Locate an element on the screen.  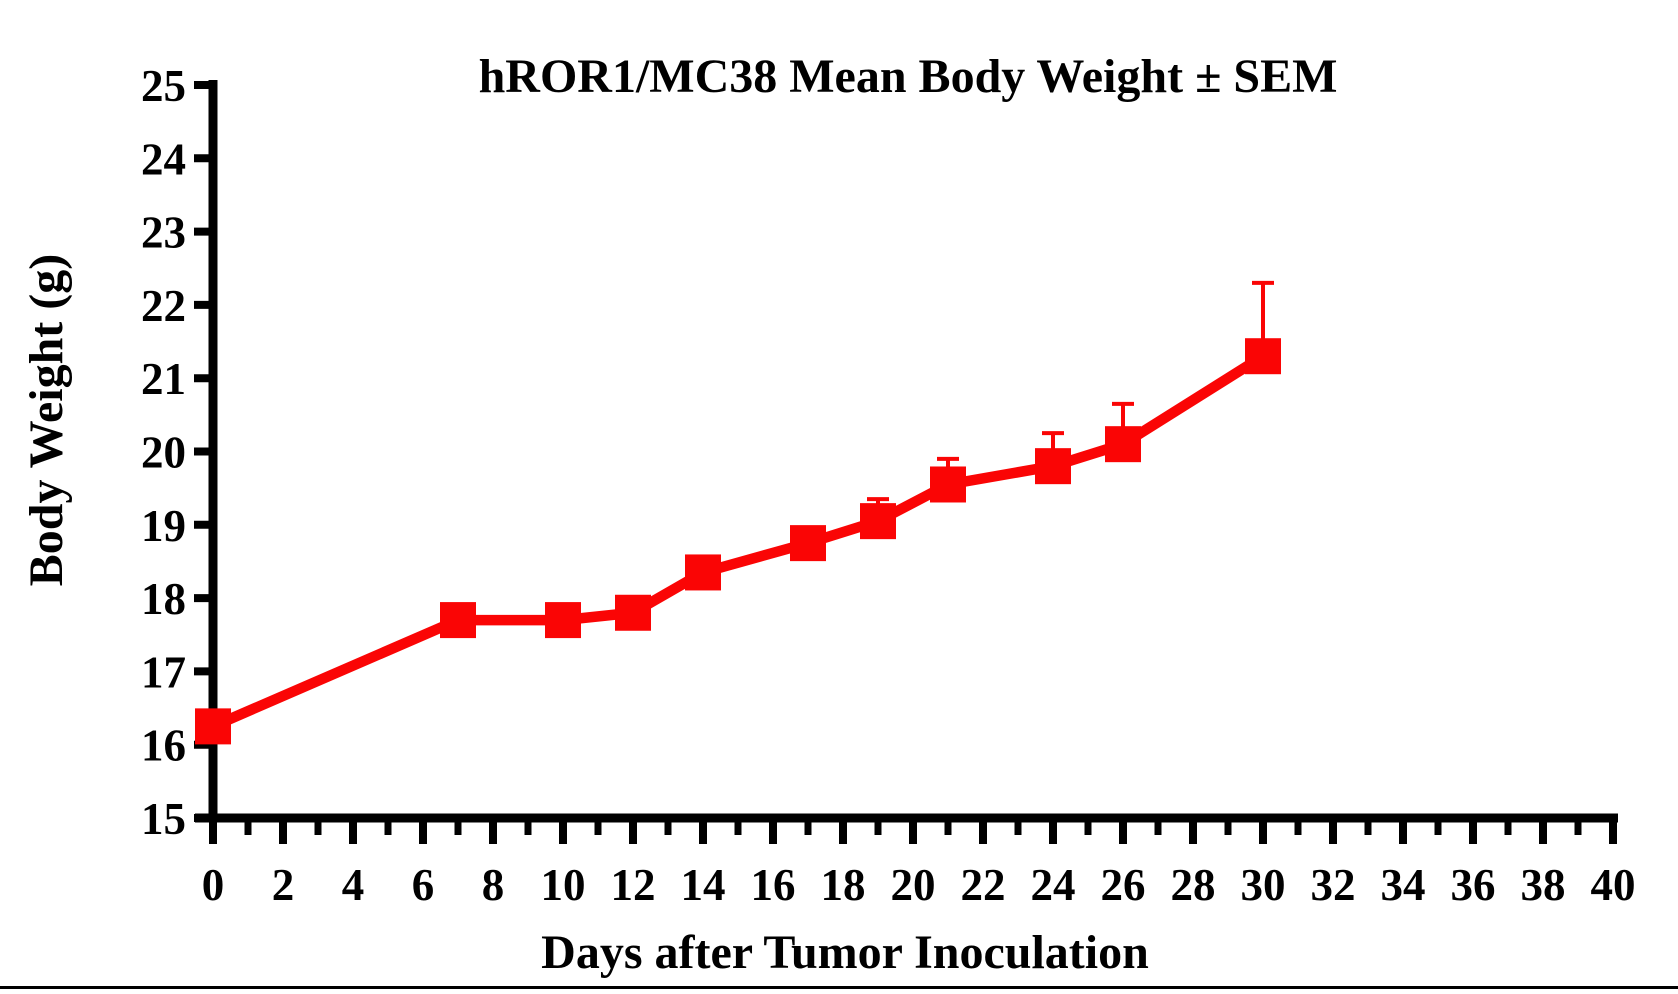
x-tick-label: 30 is located at coordinates (1263, 885).